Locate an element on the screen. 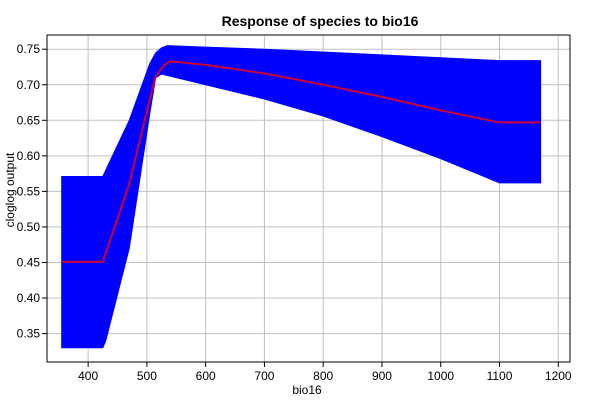 This screenshot has width=600, height=400. y-axis-label: cloglog output is located at coordinates (10, 189).